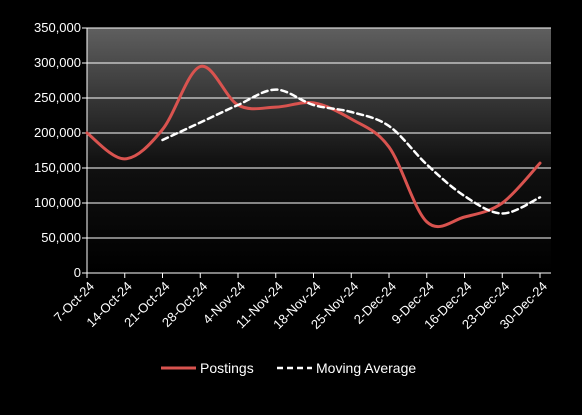 The width and height of the screenshot is (582, 415). Describe the element at coordinates (227, 368) in the screenshot. I see `legend-label-postings: Postings` at that location.